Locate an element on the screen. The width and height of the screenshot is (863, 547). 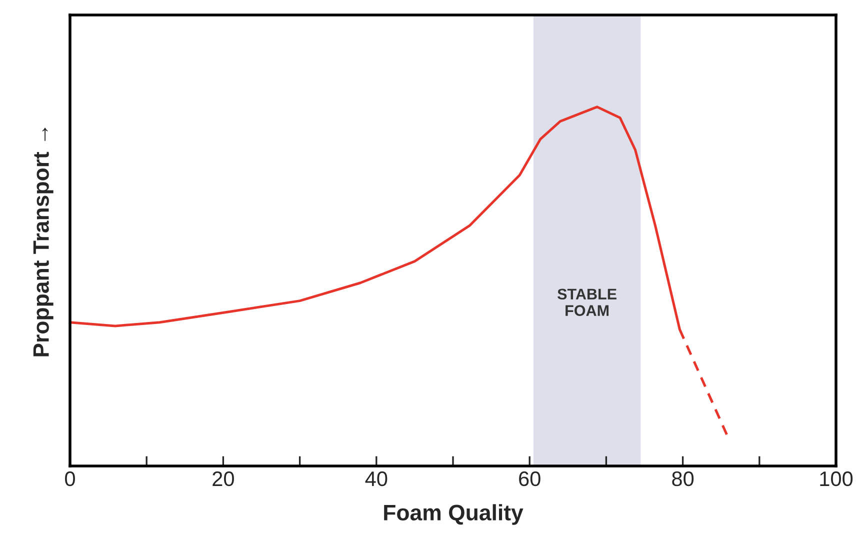
x-tick-label: 100 is located at coordinates (836, 478).